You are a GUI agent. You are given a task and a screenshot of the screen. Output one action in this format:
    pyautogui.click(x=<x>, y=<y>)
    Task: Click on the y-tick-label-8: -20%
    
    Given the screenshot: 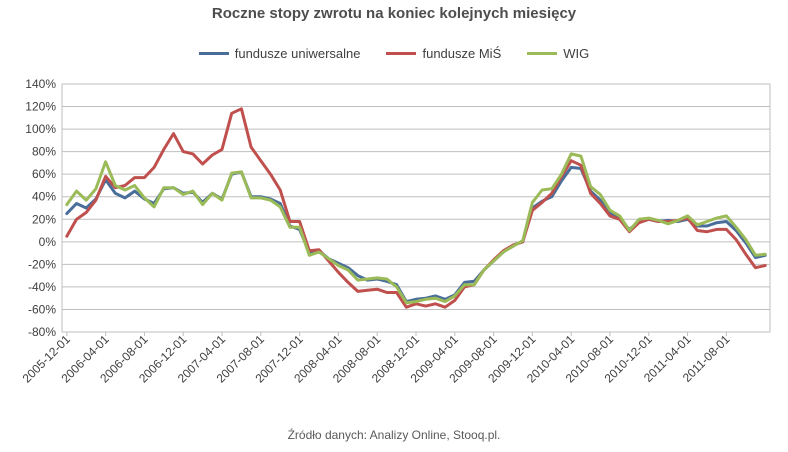 What is the action you would take?
    pyautogui.click(x=42, y=264)
    